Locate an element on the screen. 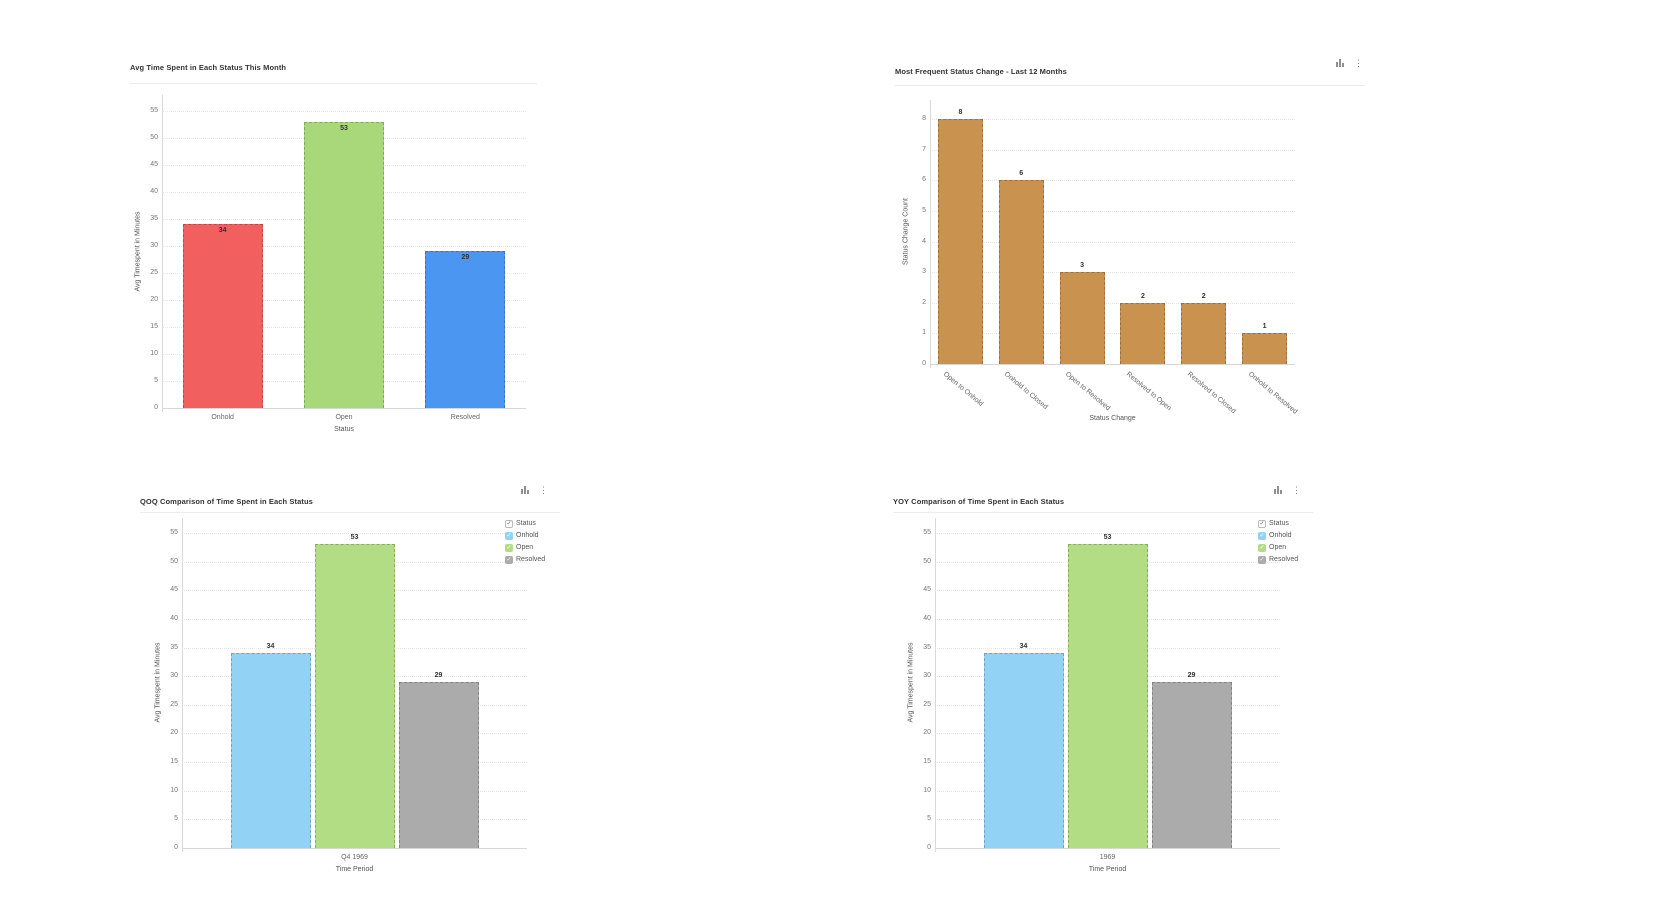  x-category-label: Resolved is located at coordinates (465, 417).